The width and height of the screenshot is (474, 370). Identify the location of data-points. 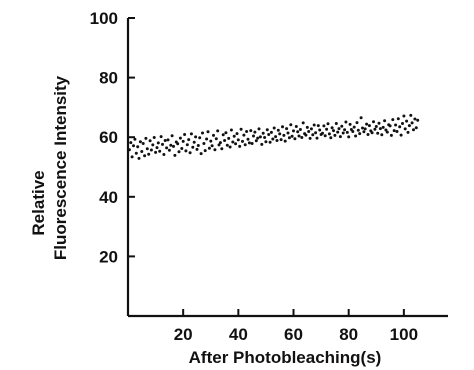
(273, 136).